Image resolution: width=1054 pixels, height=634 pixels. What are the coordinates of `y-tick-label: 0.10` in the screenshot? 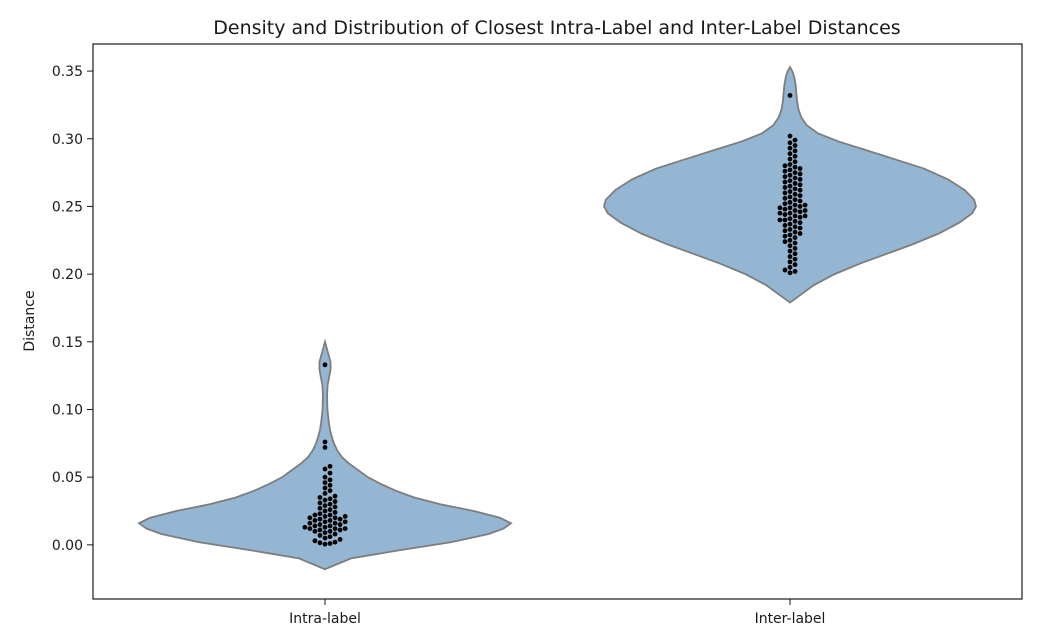 It's located at (67, 410).